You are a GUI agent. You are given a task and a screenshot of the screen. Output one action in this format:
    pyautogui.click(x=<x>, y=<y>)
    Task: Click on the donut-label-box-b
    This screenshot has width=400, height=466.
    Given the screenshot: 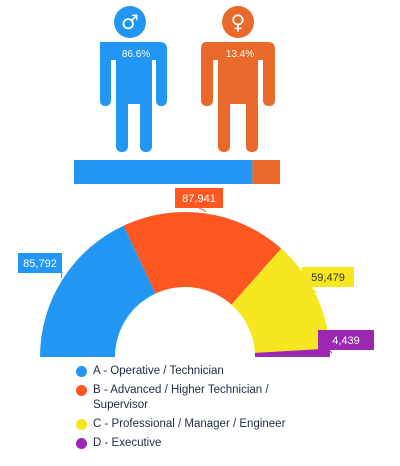 What is the action you would take?
    pyautogui.click(x=199, y=198)
    